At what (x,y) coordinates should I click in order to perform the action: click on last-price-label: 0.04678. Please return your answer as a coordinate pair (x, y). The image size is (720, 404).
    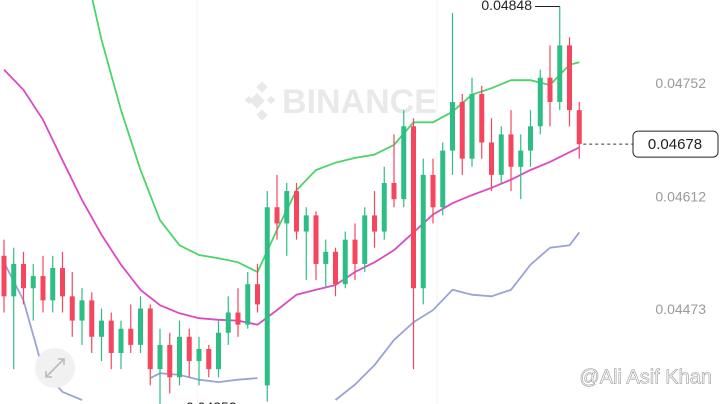
    Looking at the image, I should click on (675, 144).